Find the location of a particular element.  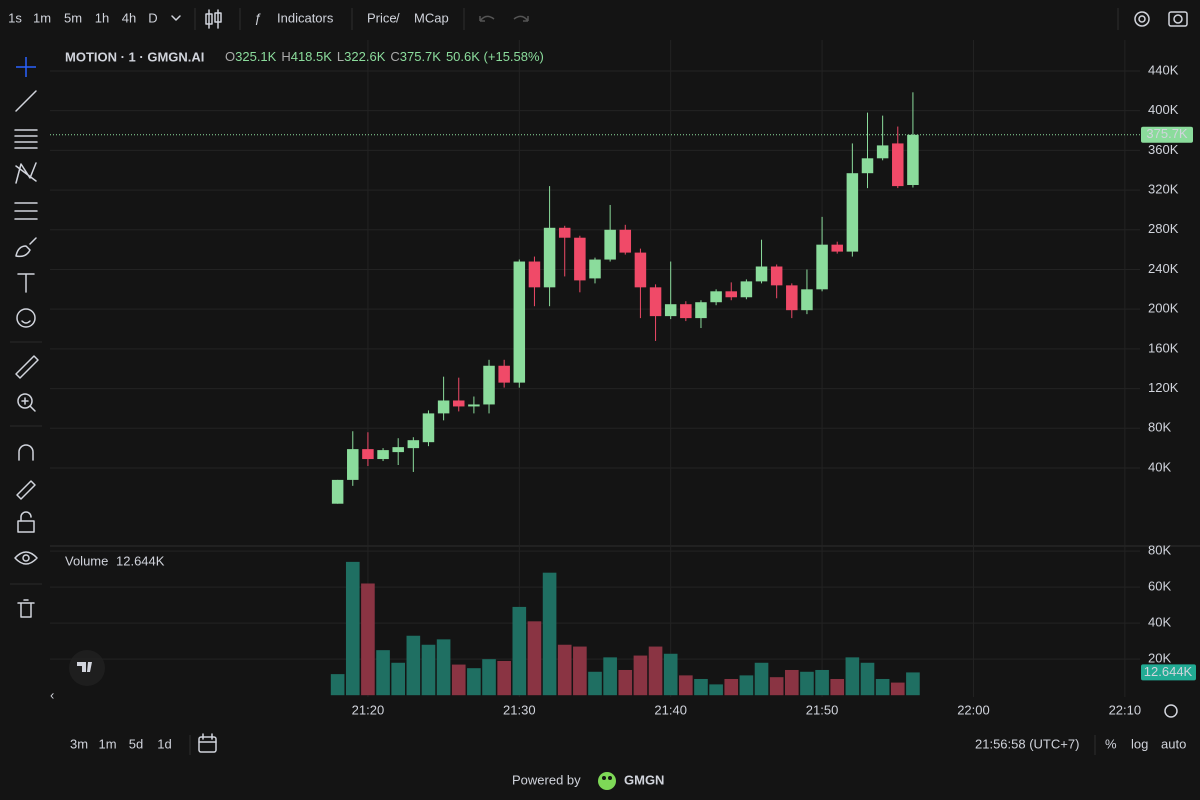

x-tick-label: 21:40 is located at coordinates (670, 709).